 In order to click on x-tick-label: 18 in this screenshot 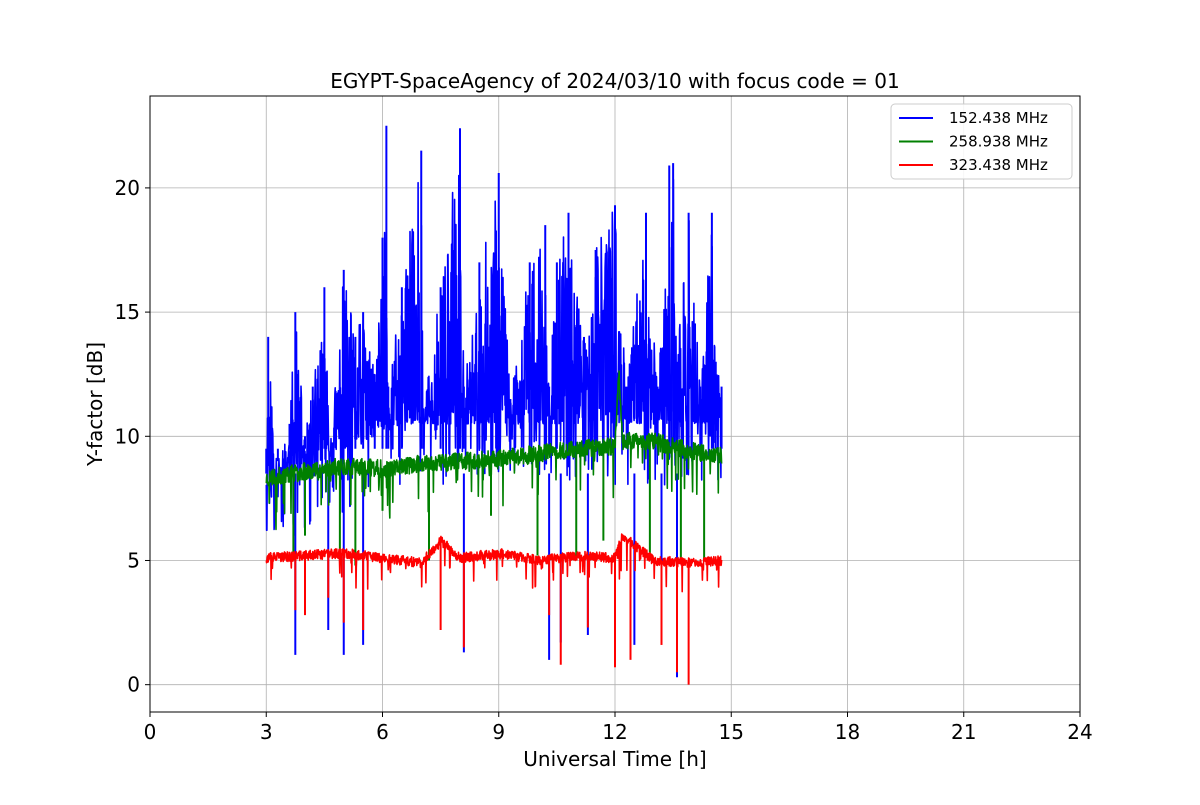, I will do `click(847, 732)`.